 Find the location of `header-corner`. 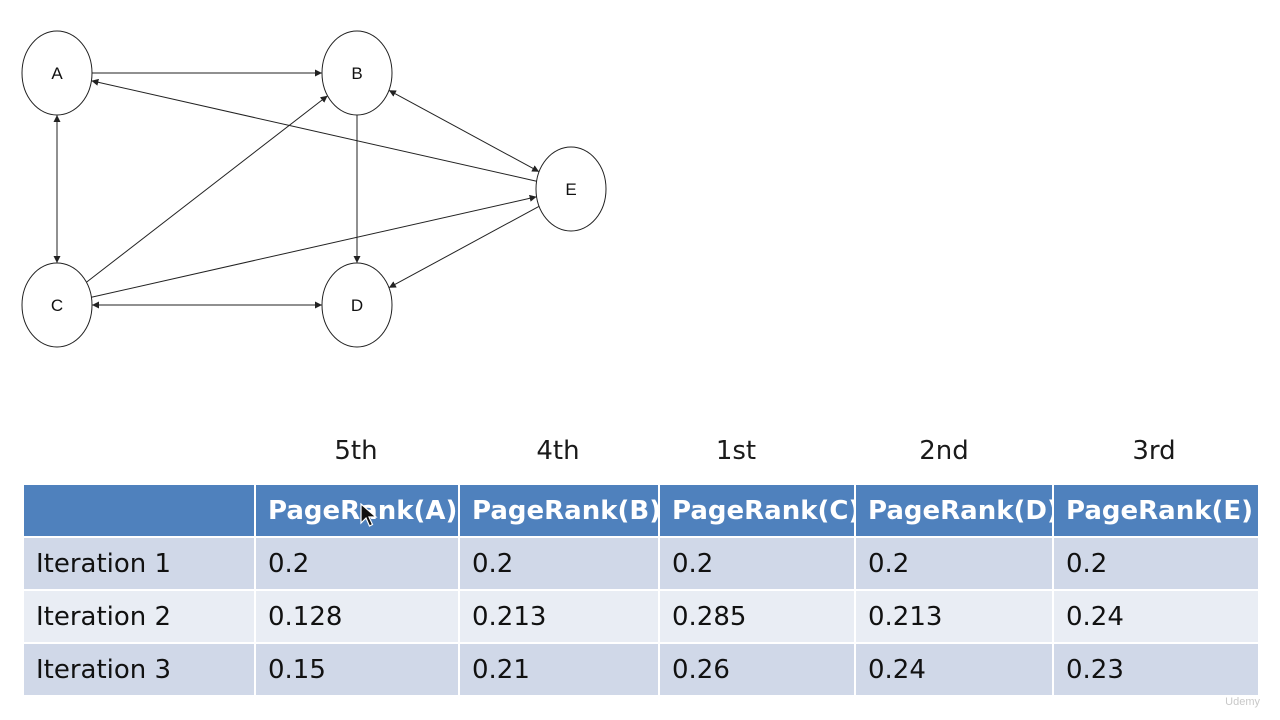

header-corner is located at coordinates (139, 510).